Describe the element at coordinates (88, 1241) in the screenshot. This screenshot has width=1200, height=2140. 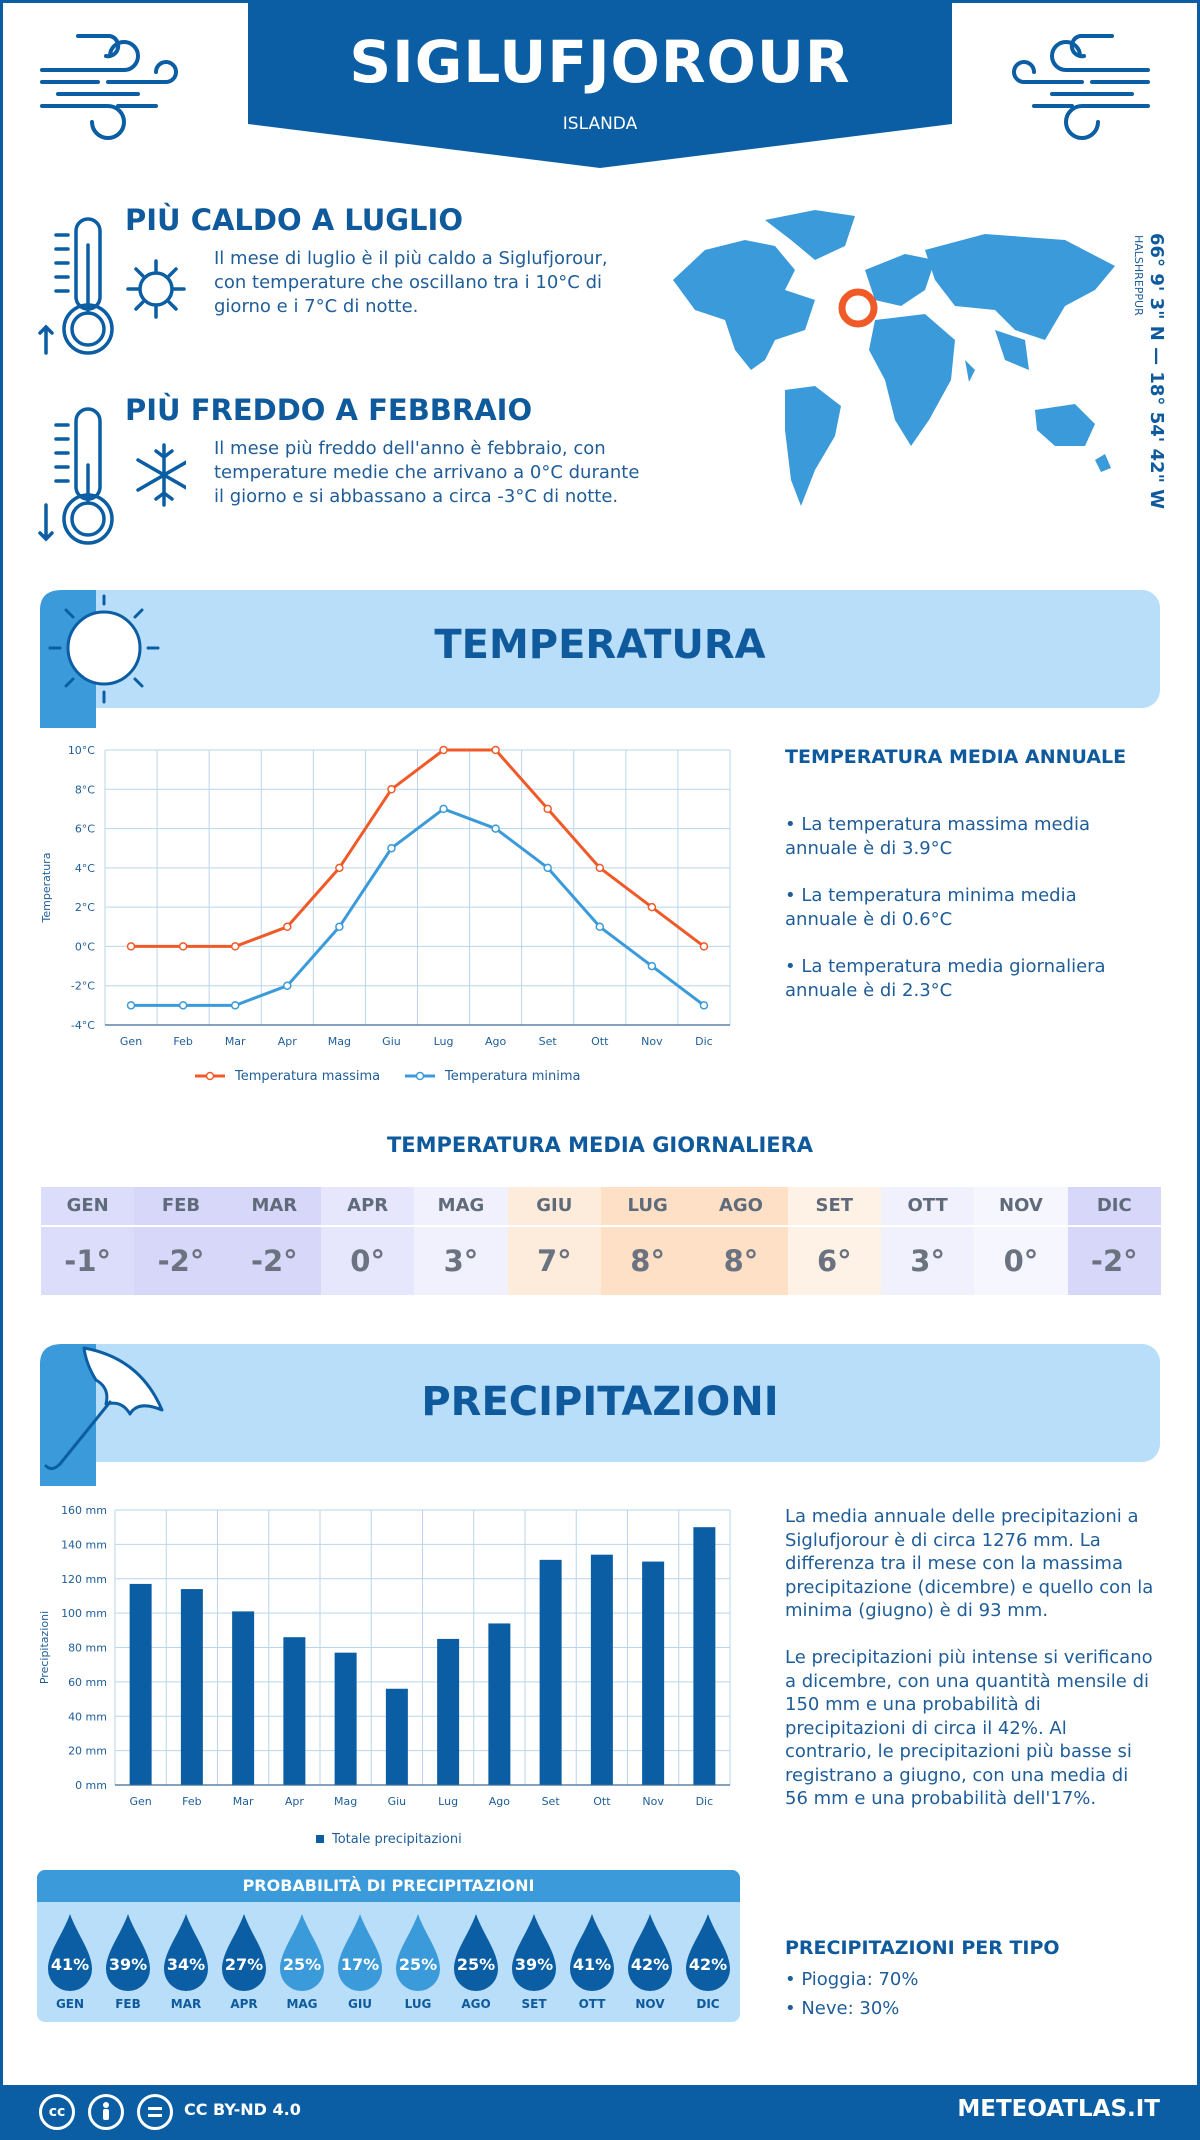
I see `daily-temp-cell: GEN -1°` at that location.